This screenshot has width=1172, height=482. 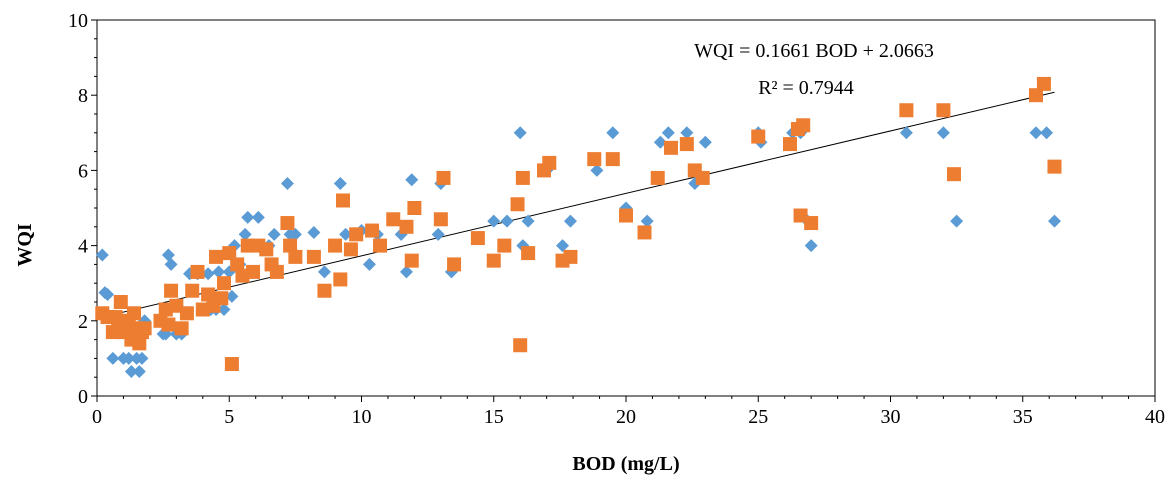 I want to click on x-tick-label: 10, so click(x=362, y=417).